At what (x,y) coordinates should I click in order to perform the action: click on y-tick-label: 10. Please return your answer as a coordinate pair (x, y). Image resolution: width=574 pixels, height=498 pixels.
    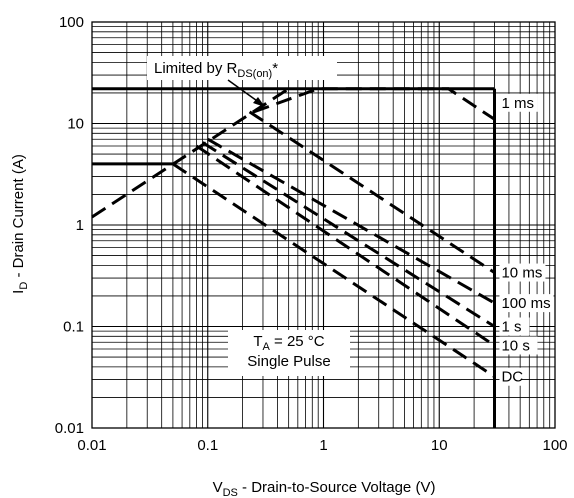
    Looking at the image, I should click on (75, 124).